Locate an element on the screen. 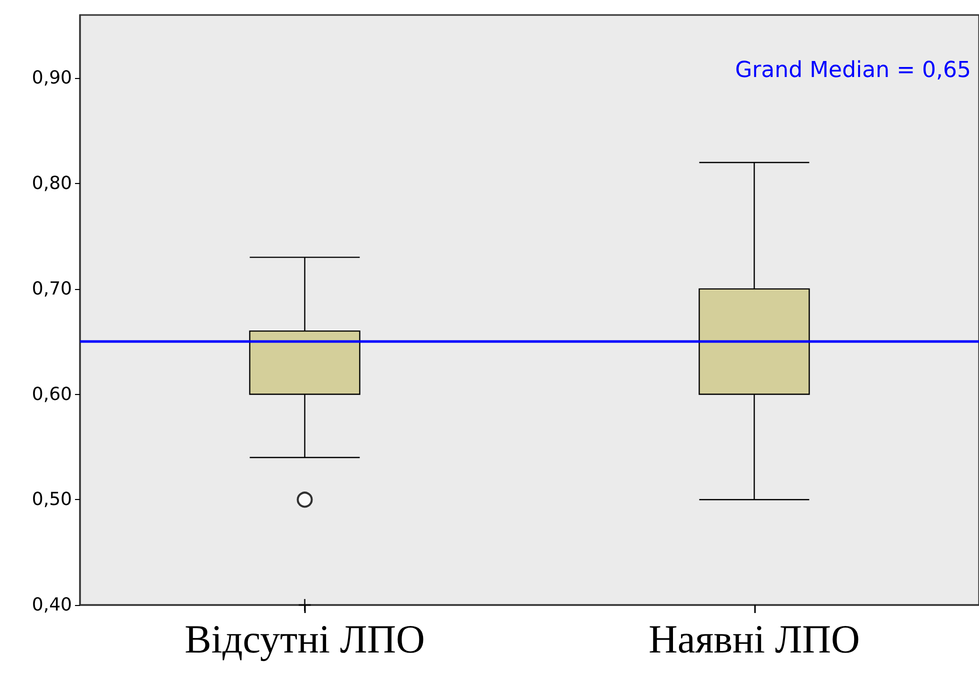 This screenshot has width=979, height=675. y-tick-label: 0,40 is located at coordinates (52, 605).